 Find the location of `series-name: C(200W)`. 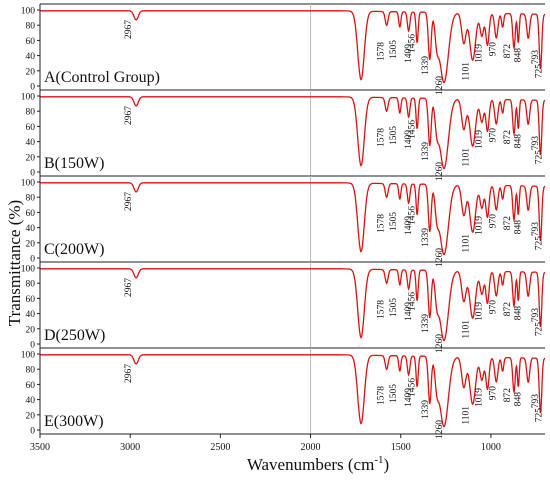

series-name: C(200W) is located at coordinates (74, 249).